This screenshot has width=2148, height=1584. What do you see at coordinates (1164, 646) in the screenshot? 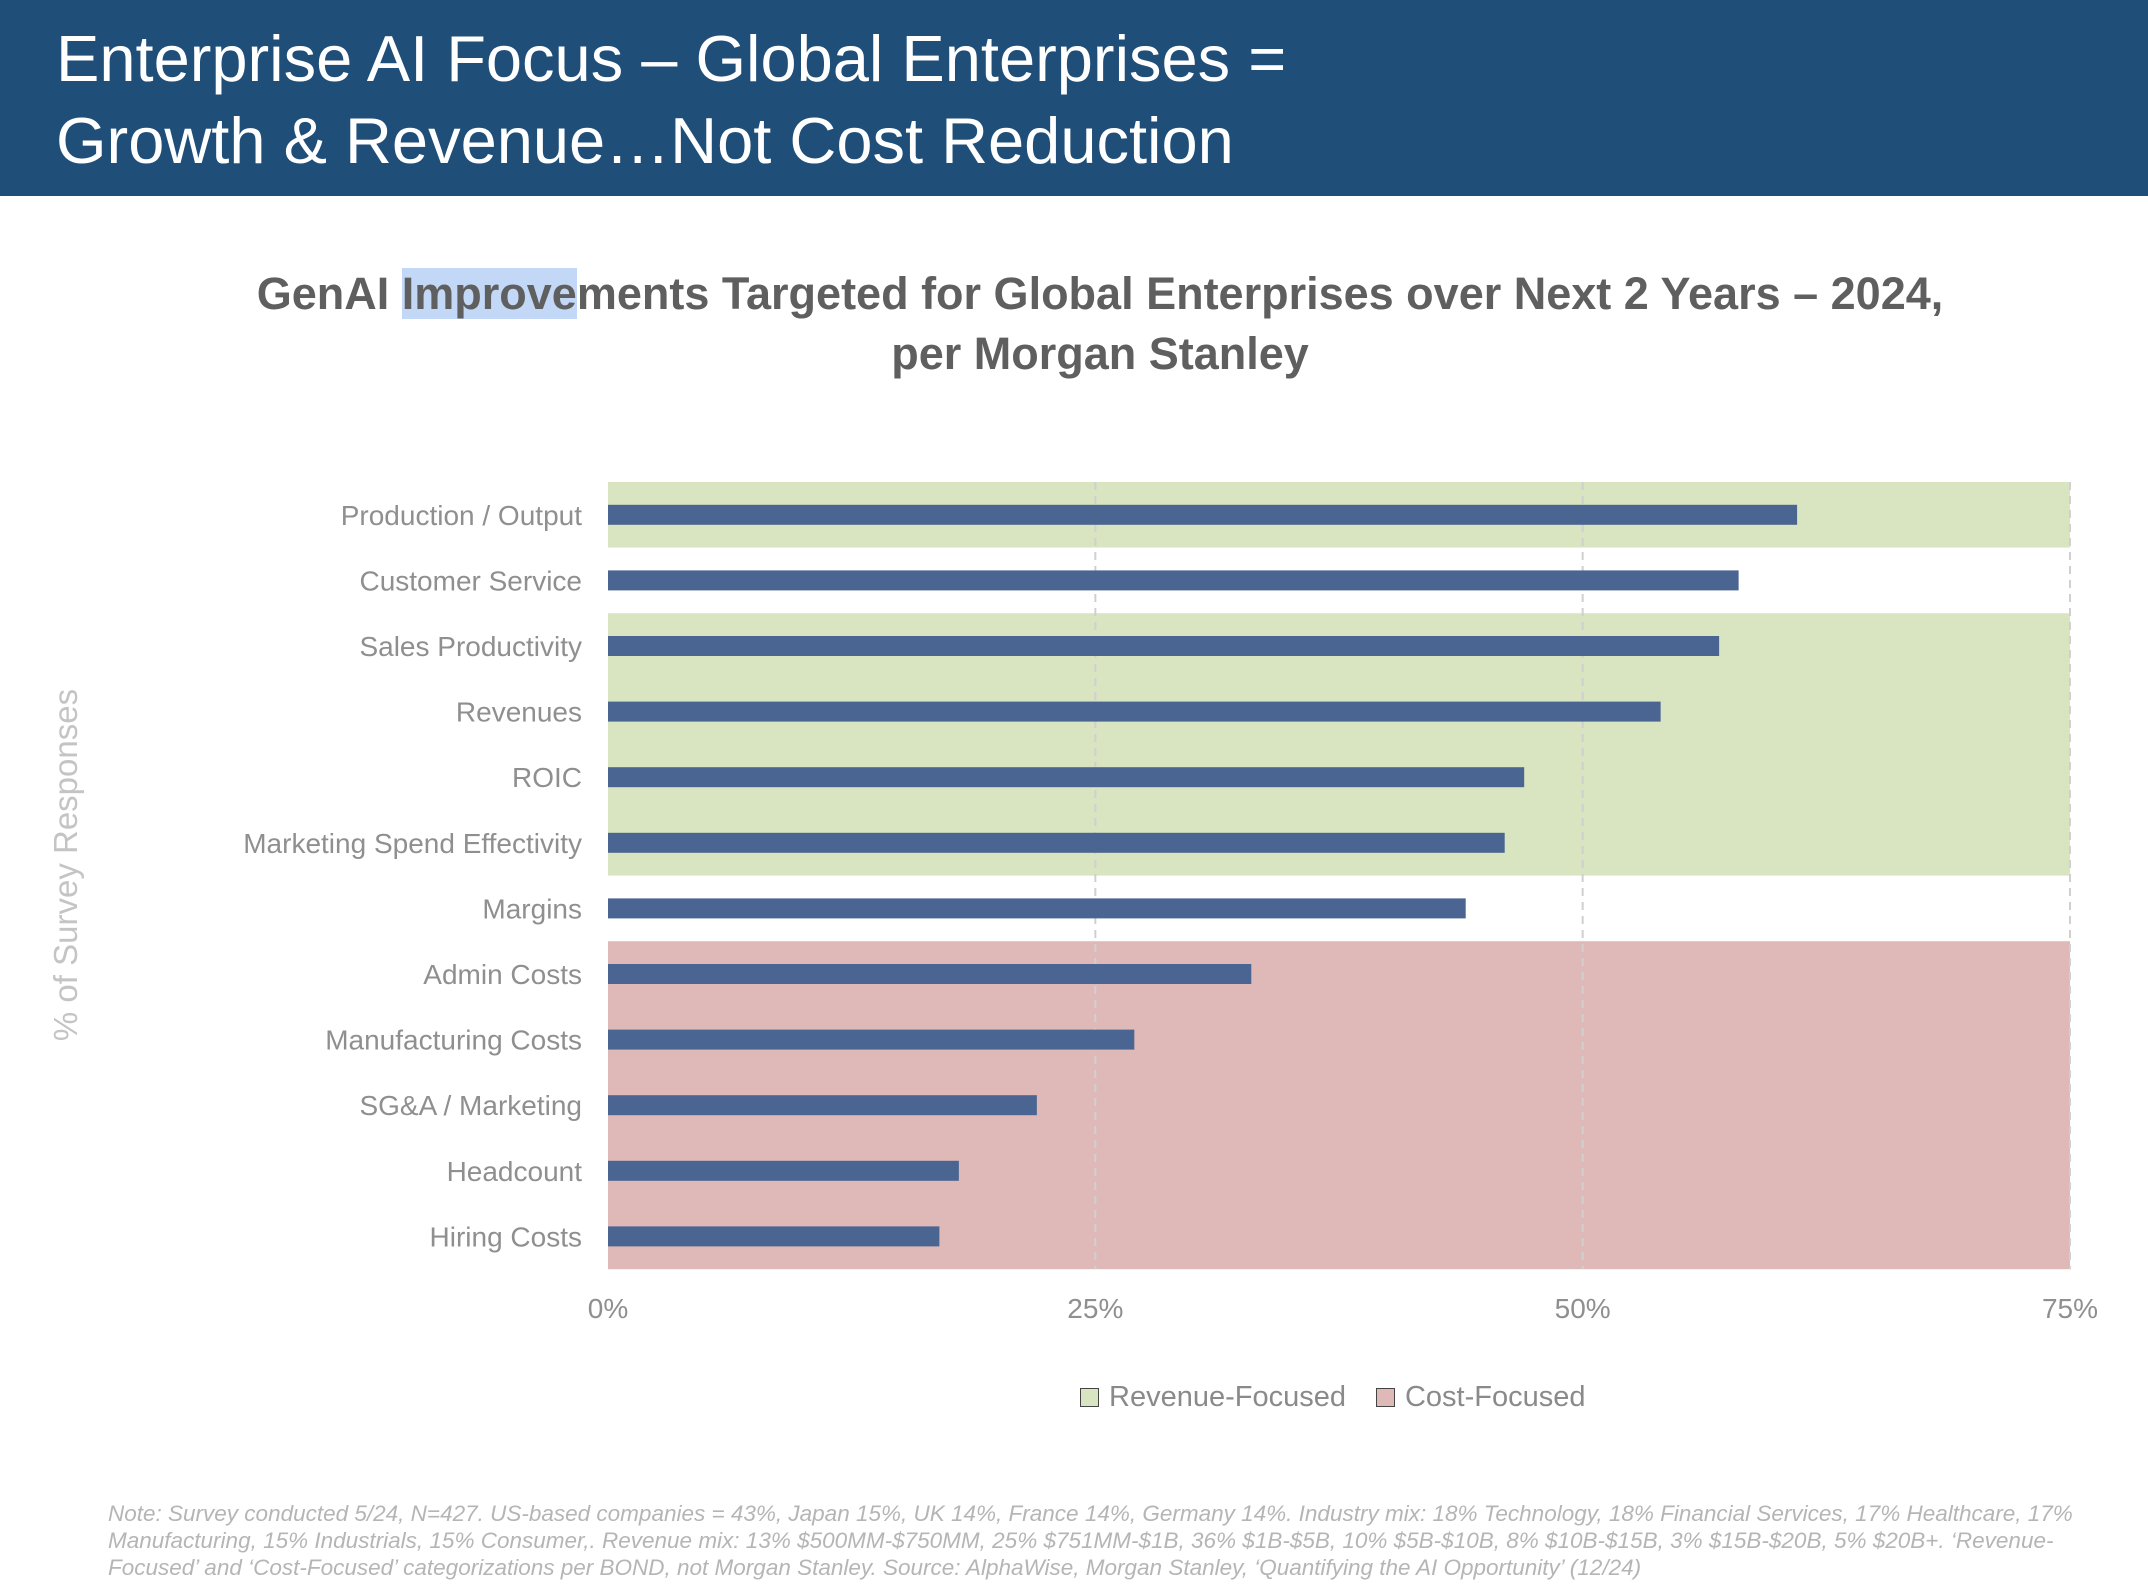
I see `bar-sales-productivity` at bounding box center [1164, 646].